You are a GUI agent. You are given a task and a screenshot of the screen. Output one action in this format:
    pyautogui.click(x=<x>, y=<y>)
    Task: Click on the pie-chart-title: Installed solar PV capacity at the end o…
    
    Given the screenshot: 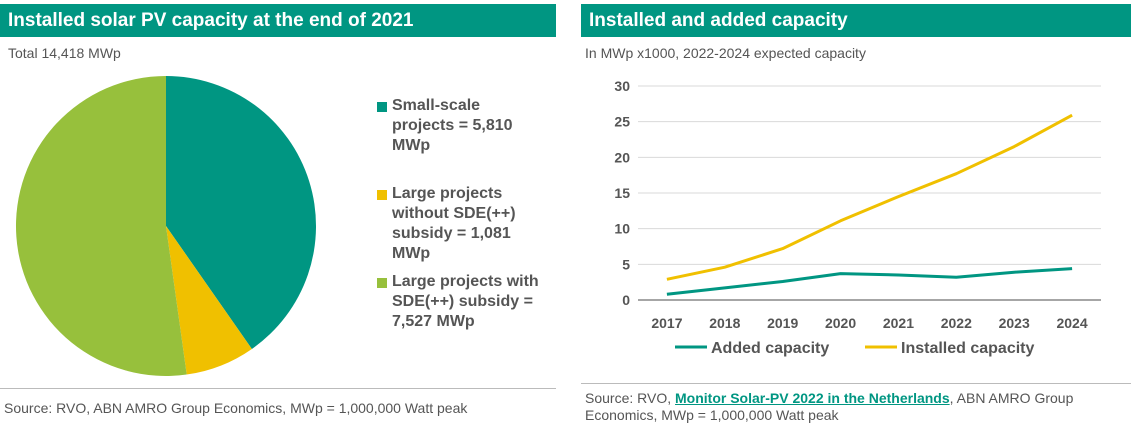 What is the action you would take?
    pyautogui.click(x=278, y=20)
    